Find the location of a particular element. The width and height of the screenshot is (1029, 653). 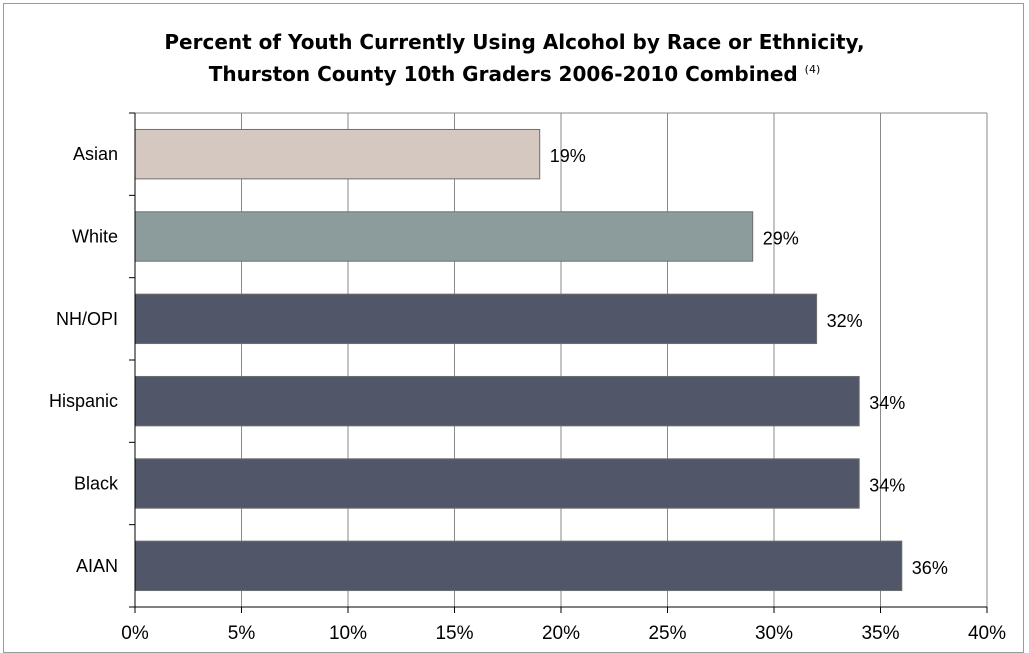

bar-nh-opi is located at coordinates (476, 319).